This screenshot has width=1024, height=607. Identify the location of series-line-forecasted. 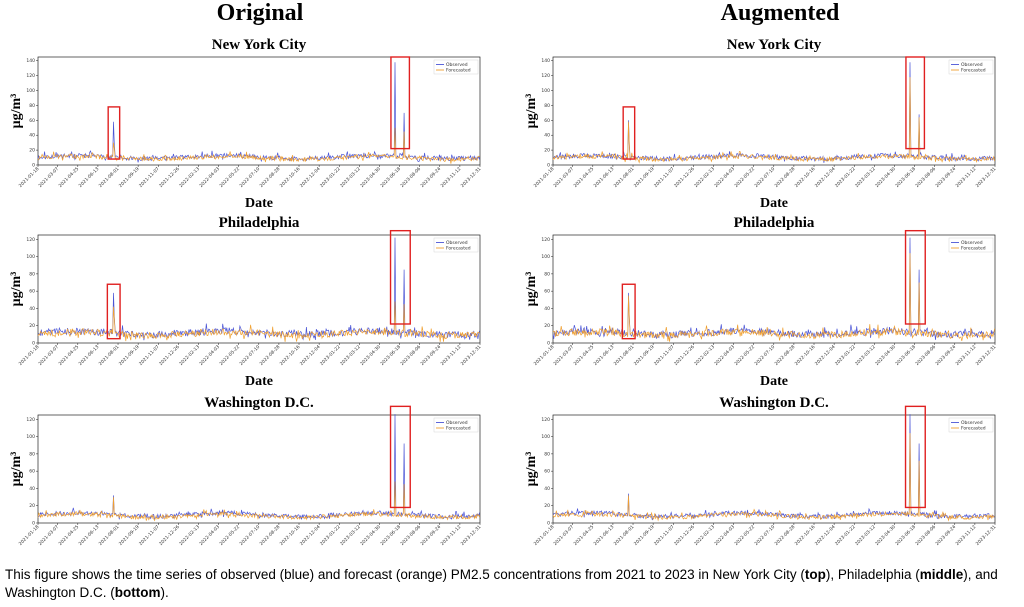
(773, 297).